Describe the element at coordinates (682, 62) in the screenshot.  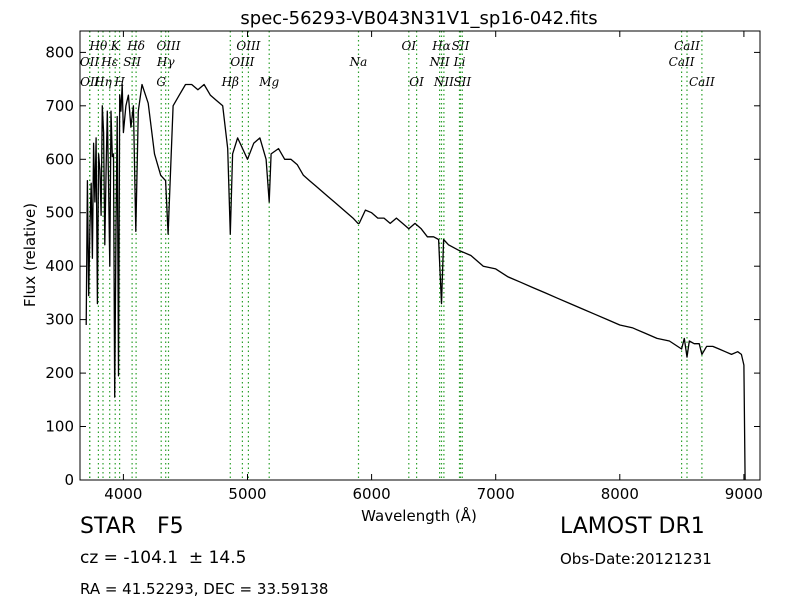
I see `marker-label-26: CaII` at that location.